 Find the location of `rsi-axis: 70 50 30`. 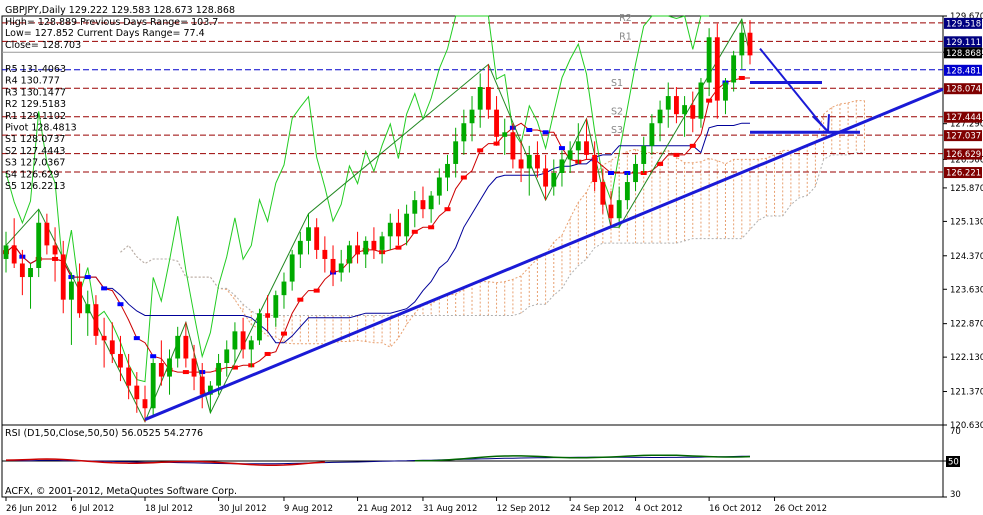

rsi-axis: 70 50 30 is located at coordinates (952, 462).